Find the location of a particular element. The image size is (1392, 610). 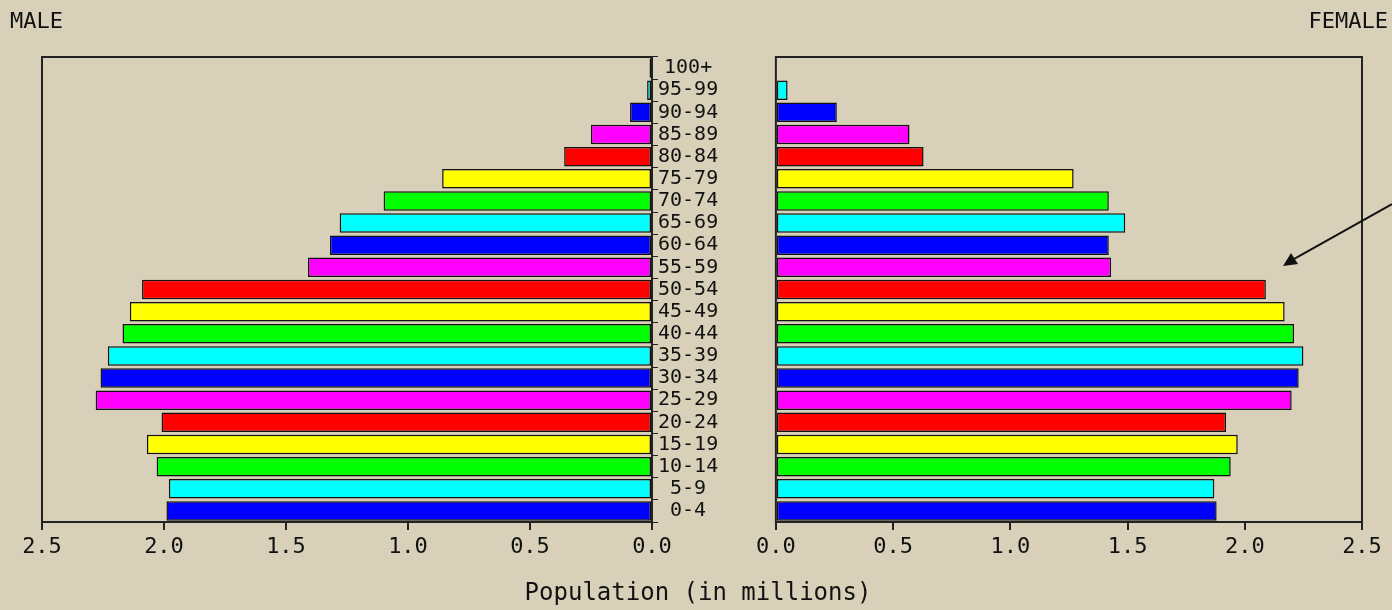

y-tick-label: 20-24 is located at coordinates (688, 420).